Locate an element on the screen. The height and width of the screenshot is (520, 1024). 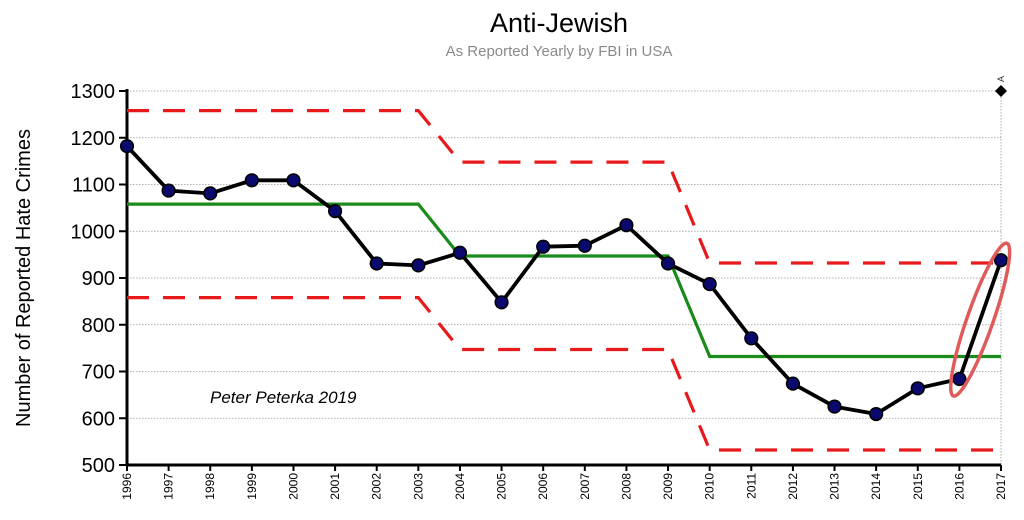
y-tick-label: 1300 is located at coordinates (93, 92).